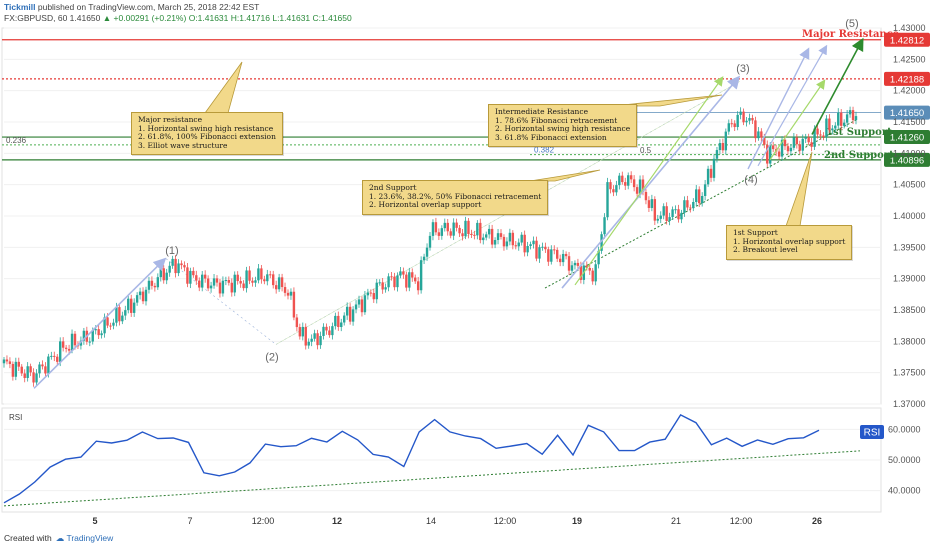 This screenshot has width=932, height=550. What do you see at coordinates (271, 357) in the screenshot?
I see `wave-2-label: (2)` at bounding box center [271, 357].